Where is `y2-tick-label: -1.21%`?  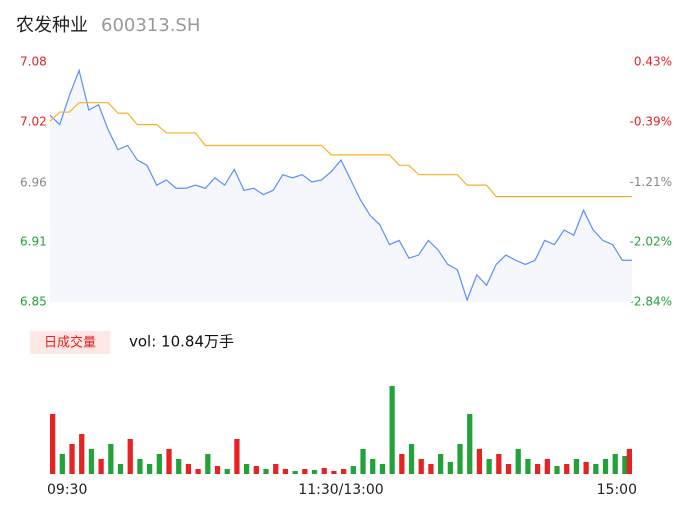 y2-tick-label: -1.21% is located at coordinates (651, 182).